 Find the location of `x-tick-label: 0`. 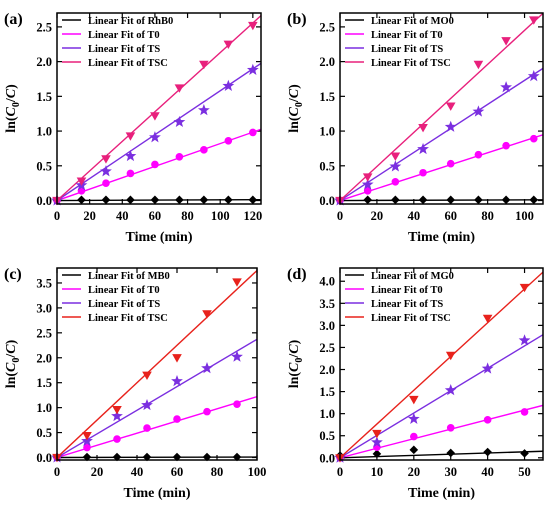

x-tick-label: 0 is located at coordinates (340, 216).